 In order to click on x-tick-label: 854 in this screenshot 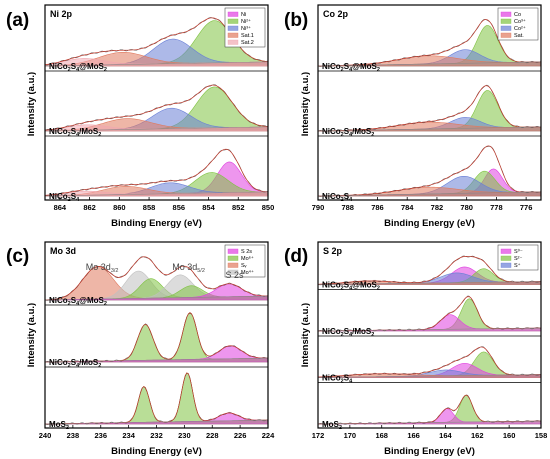, I will do `click(208, 207)`.